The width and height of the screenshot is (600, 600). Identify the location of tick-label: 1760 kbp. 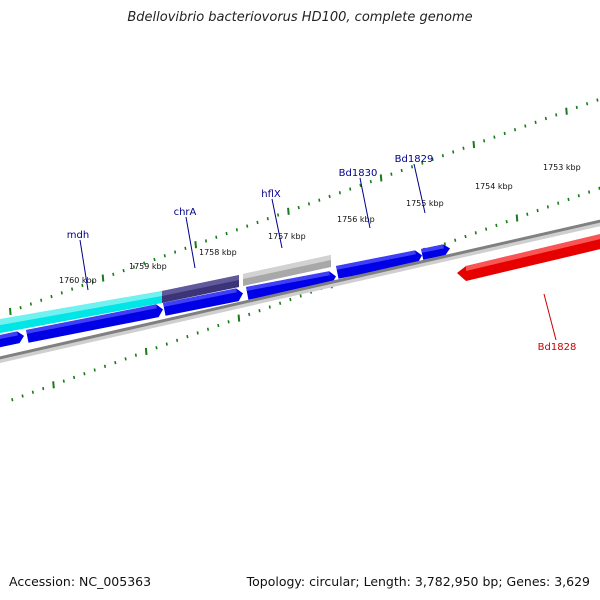
(78, 280).